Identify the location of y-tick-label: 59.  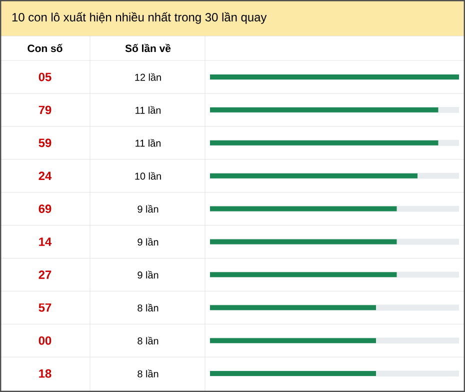
(45, 143).